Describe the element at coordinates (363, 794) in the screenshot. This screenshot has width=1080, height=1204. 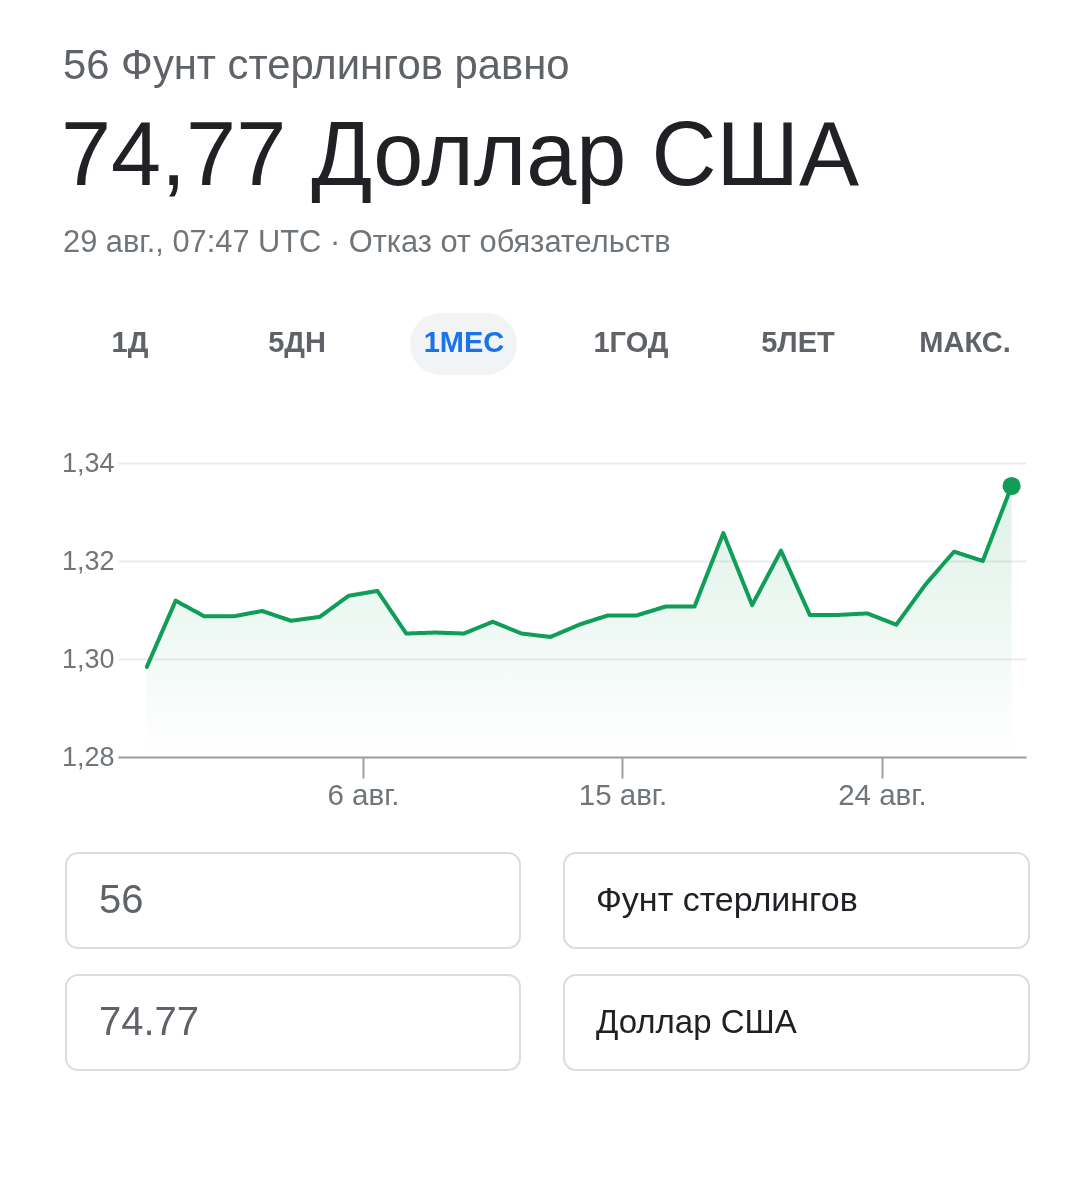
I see `x-tick-label: 6 авг.` at that location.